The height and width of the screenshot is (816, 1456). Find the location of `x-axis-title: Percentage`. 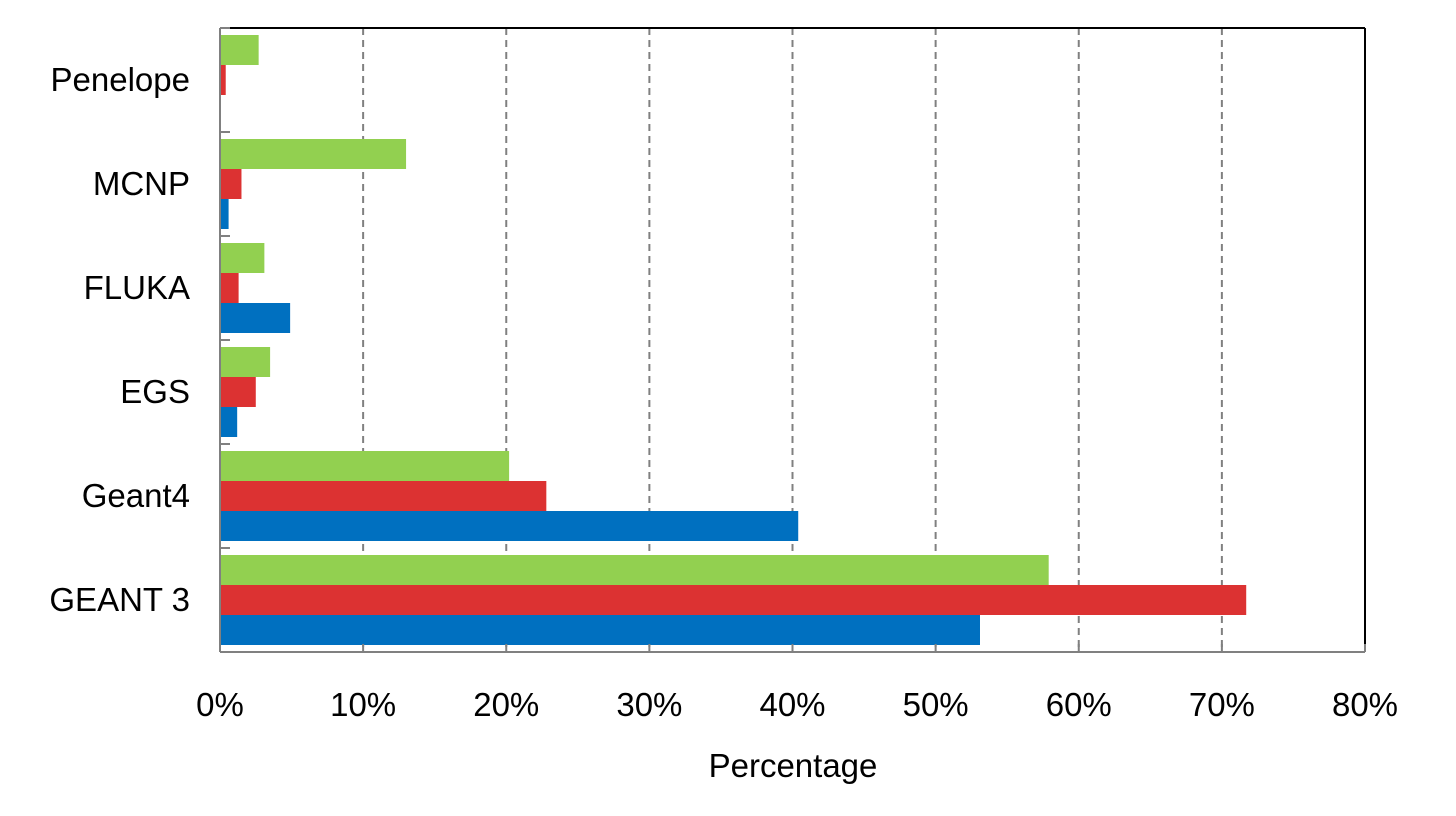

x-axis-title: Percentage is located at coordinates (793, 765).